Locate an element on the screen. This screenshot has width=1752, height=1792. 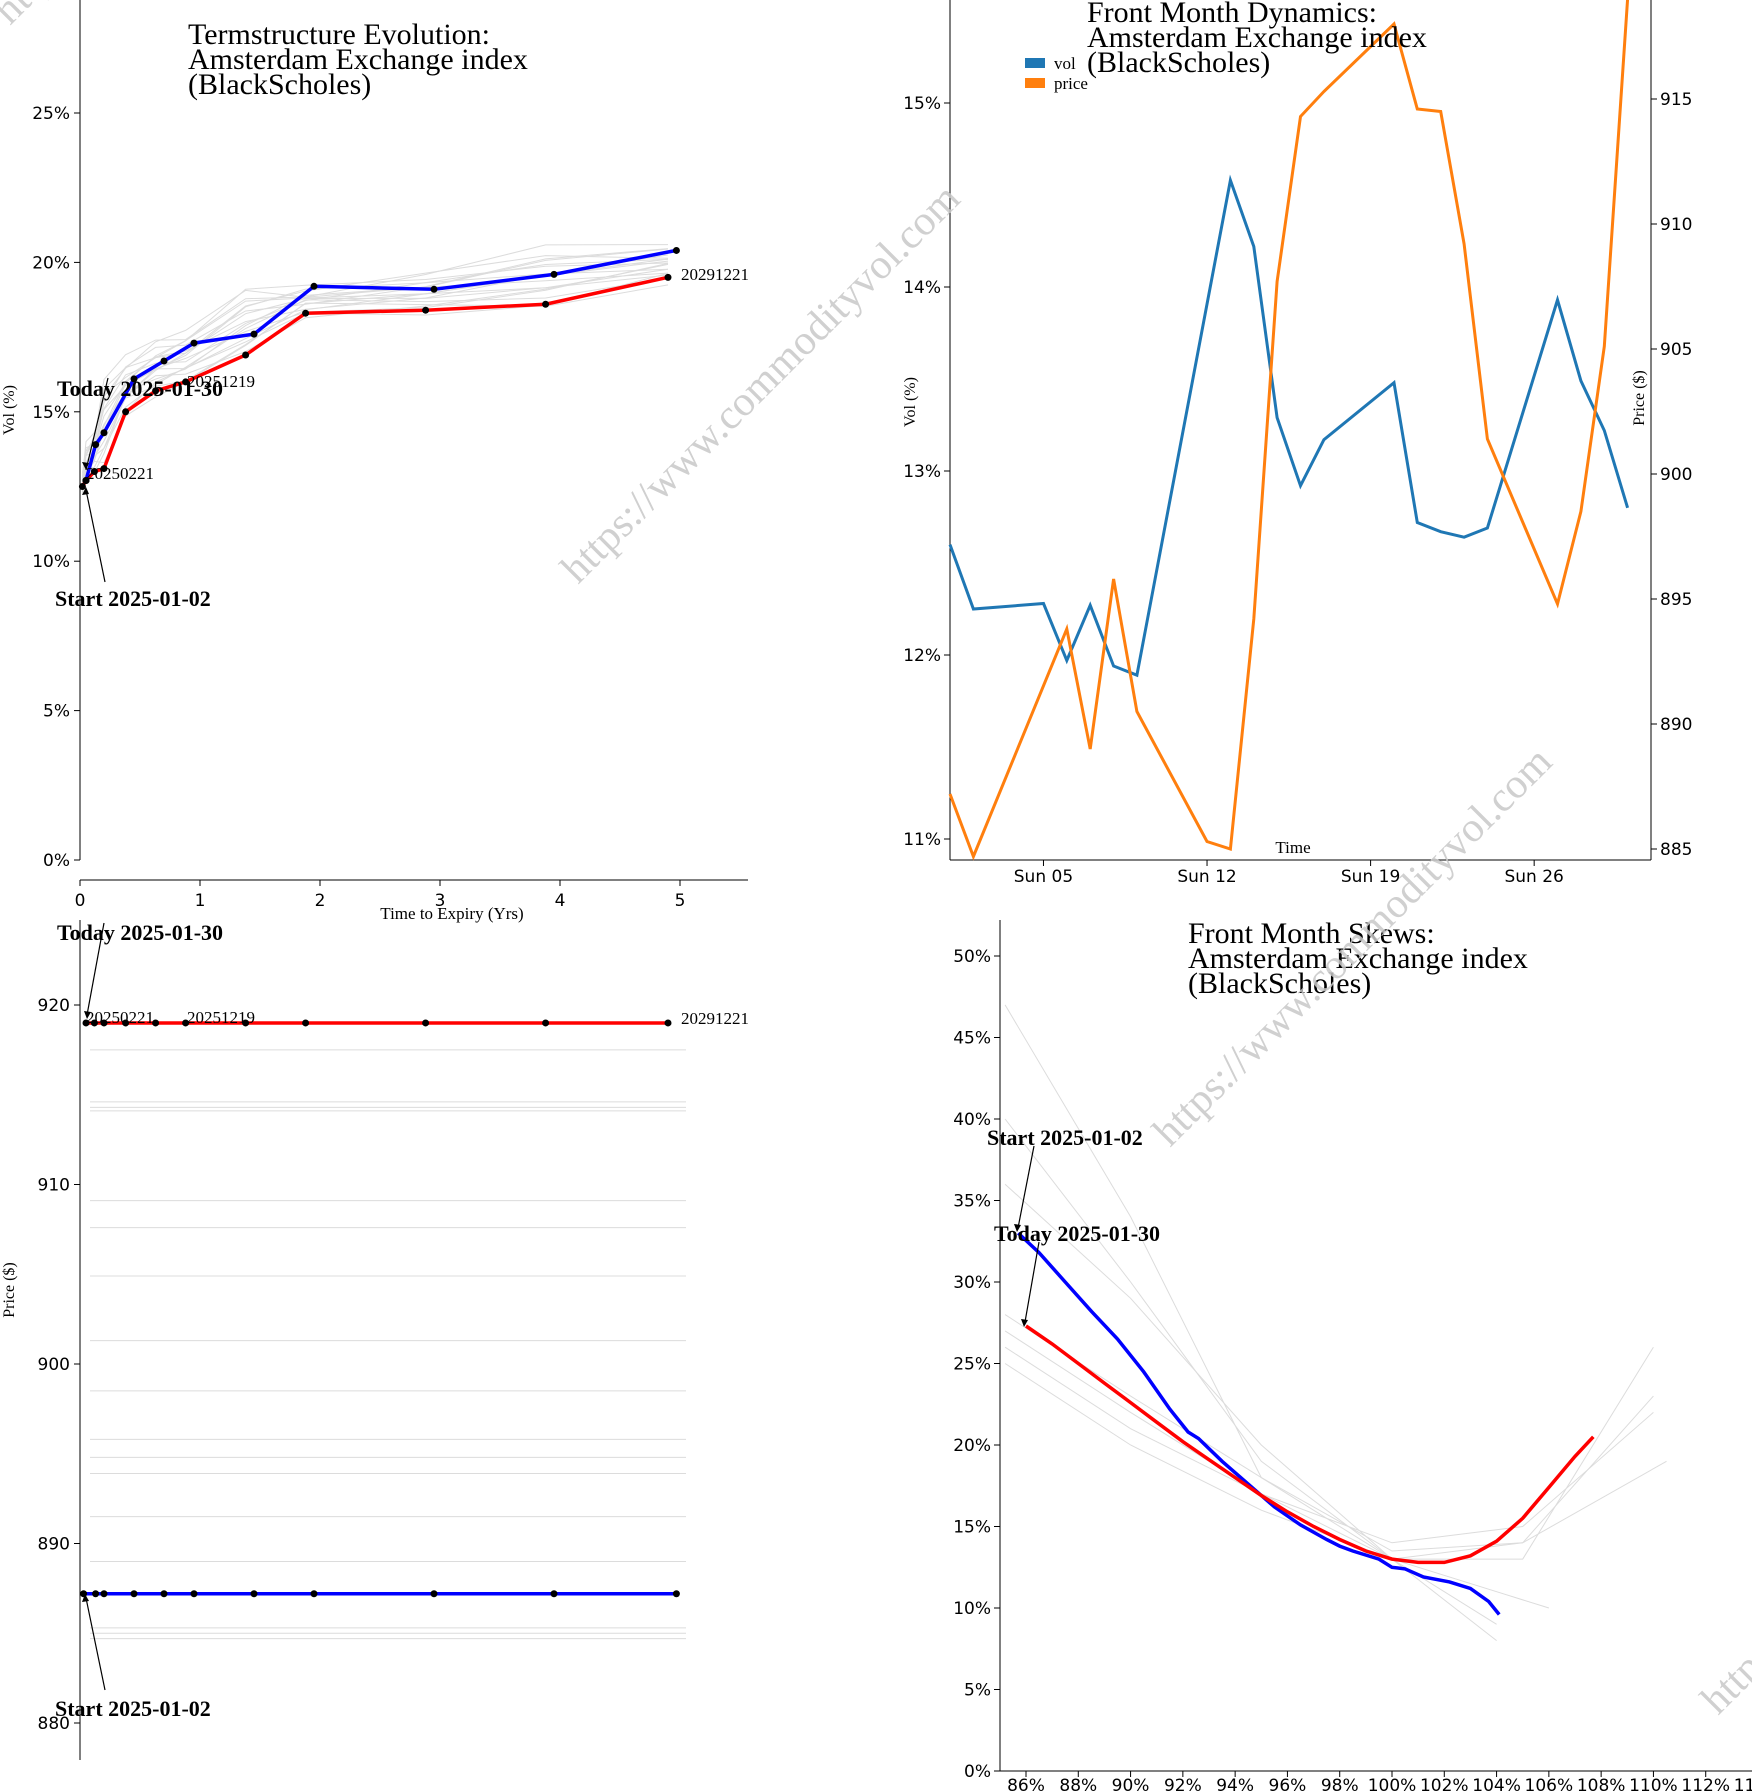
skews-x-tick-label: 108% is located at coordinates (1601, 1784).